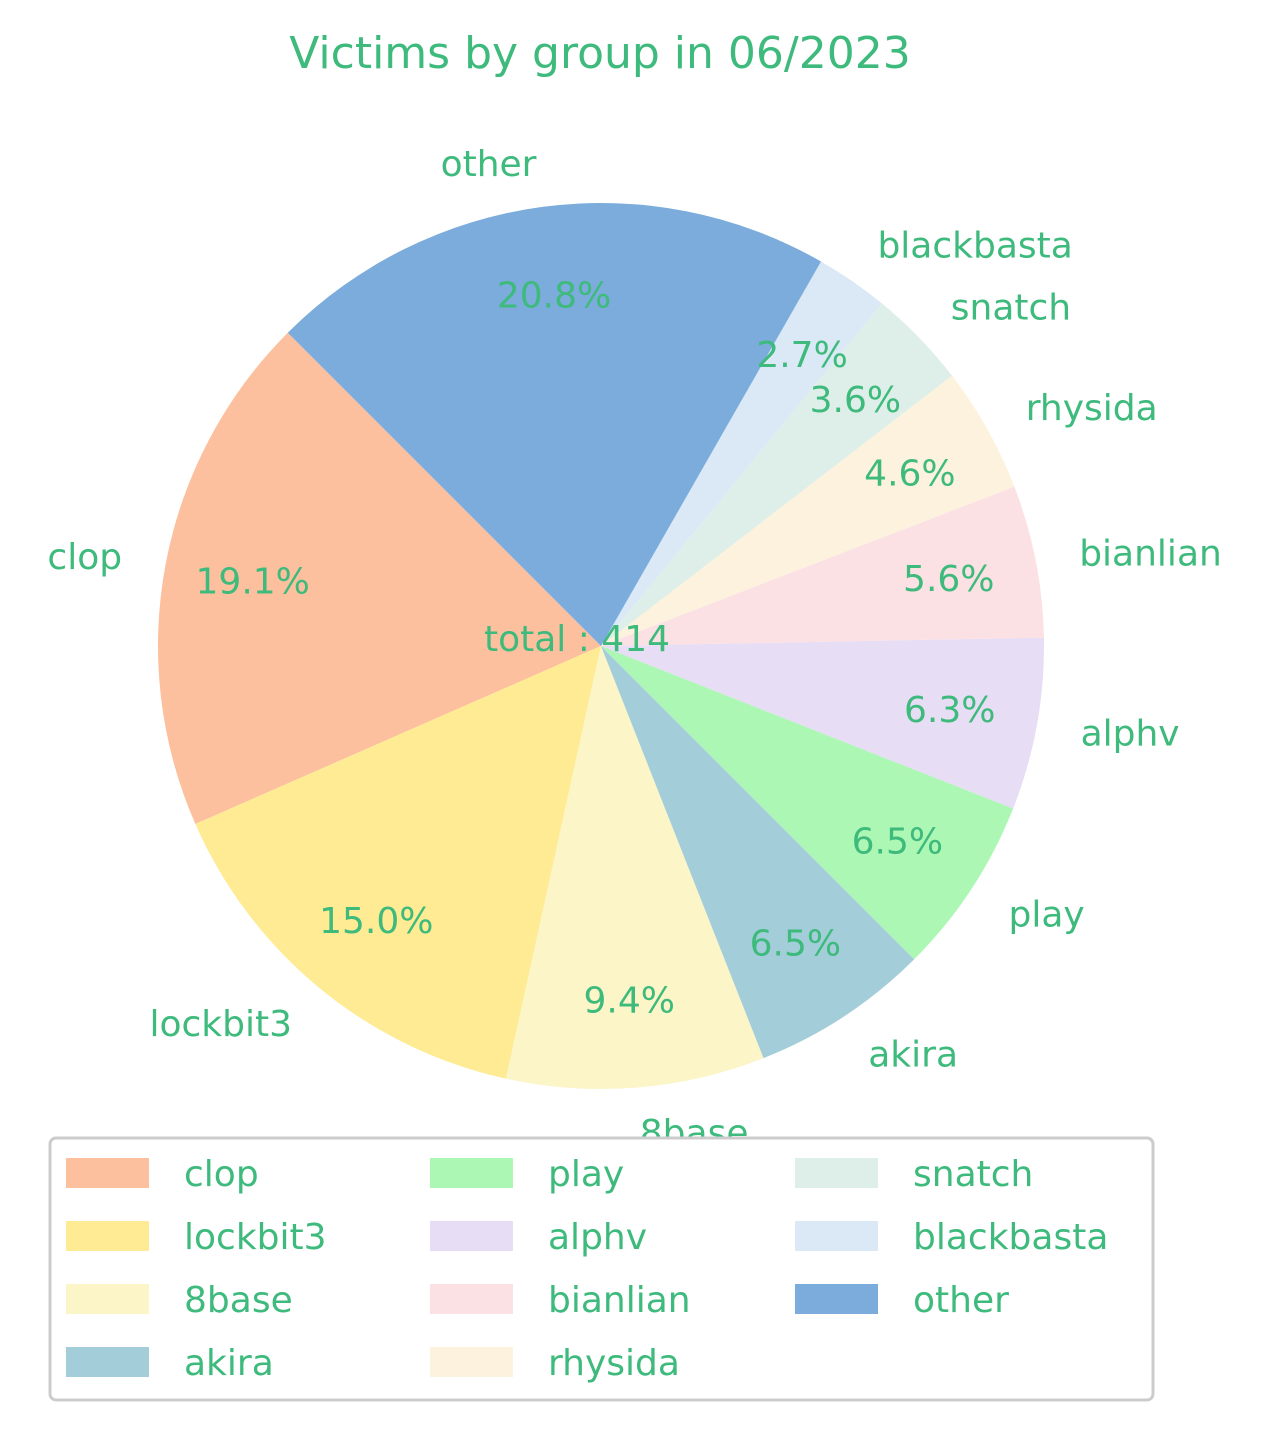 The image size is (1265, 1432). I want to click on percent-label-blackbasta: 2.7%, so click(801, 355).